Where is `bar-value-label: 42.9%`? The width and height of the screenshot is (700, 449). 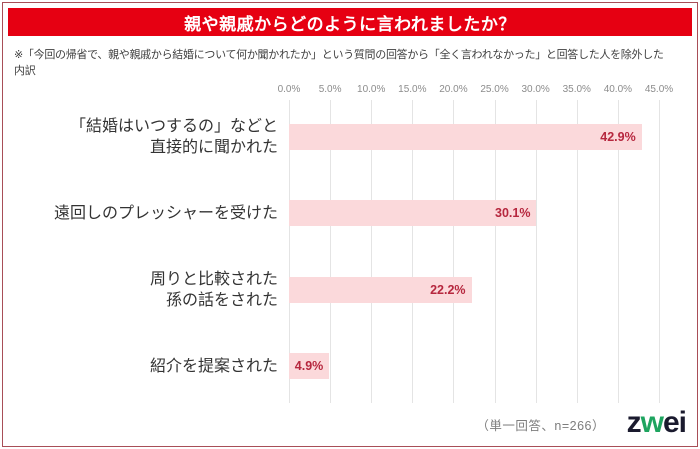
bar-value-label: 42.9% is located at coordinates (618, 137).